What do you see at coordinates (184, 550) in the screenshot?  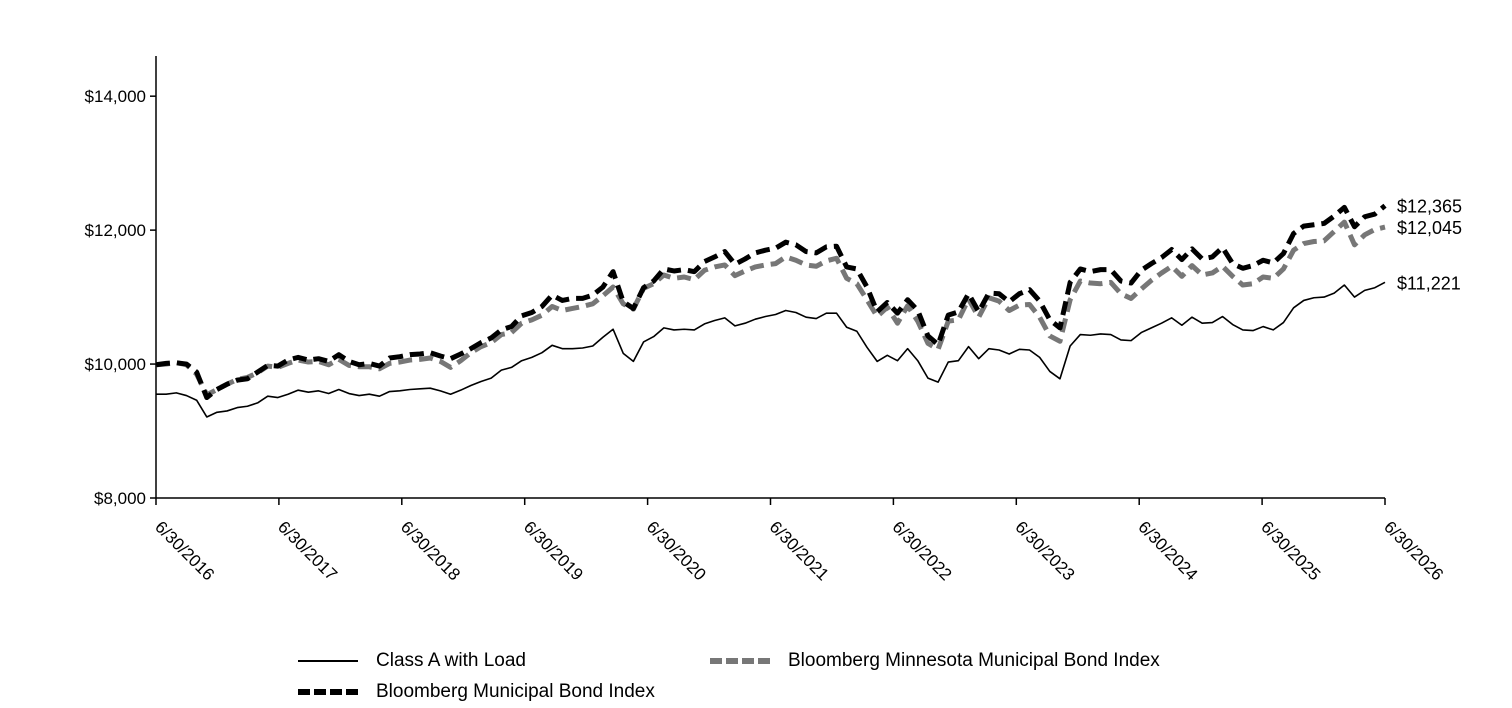 I see `x-tick-label: 6/30/2016` at bounding box center [184, 550].